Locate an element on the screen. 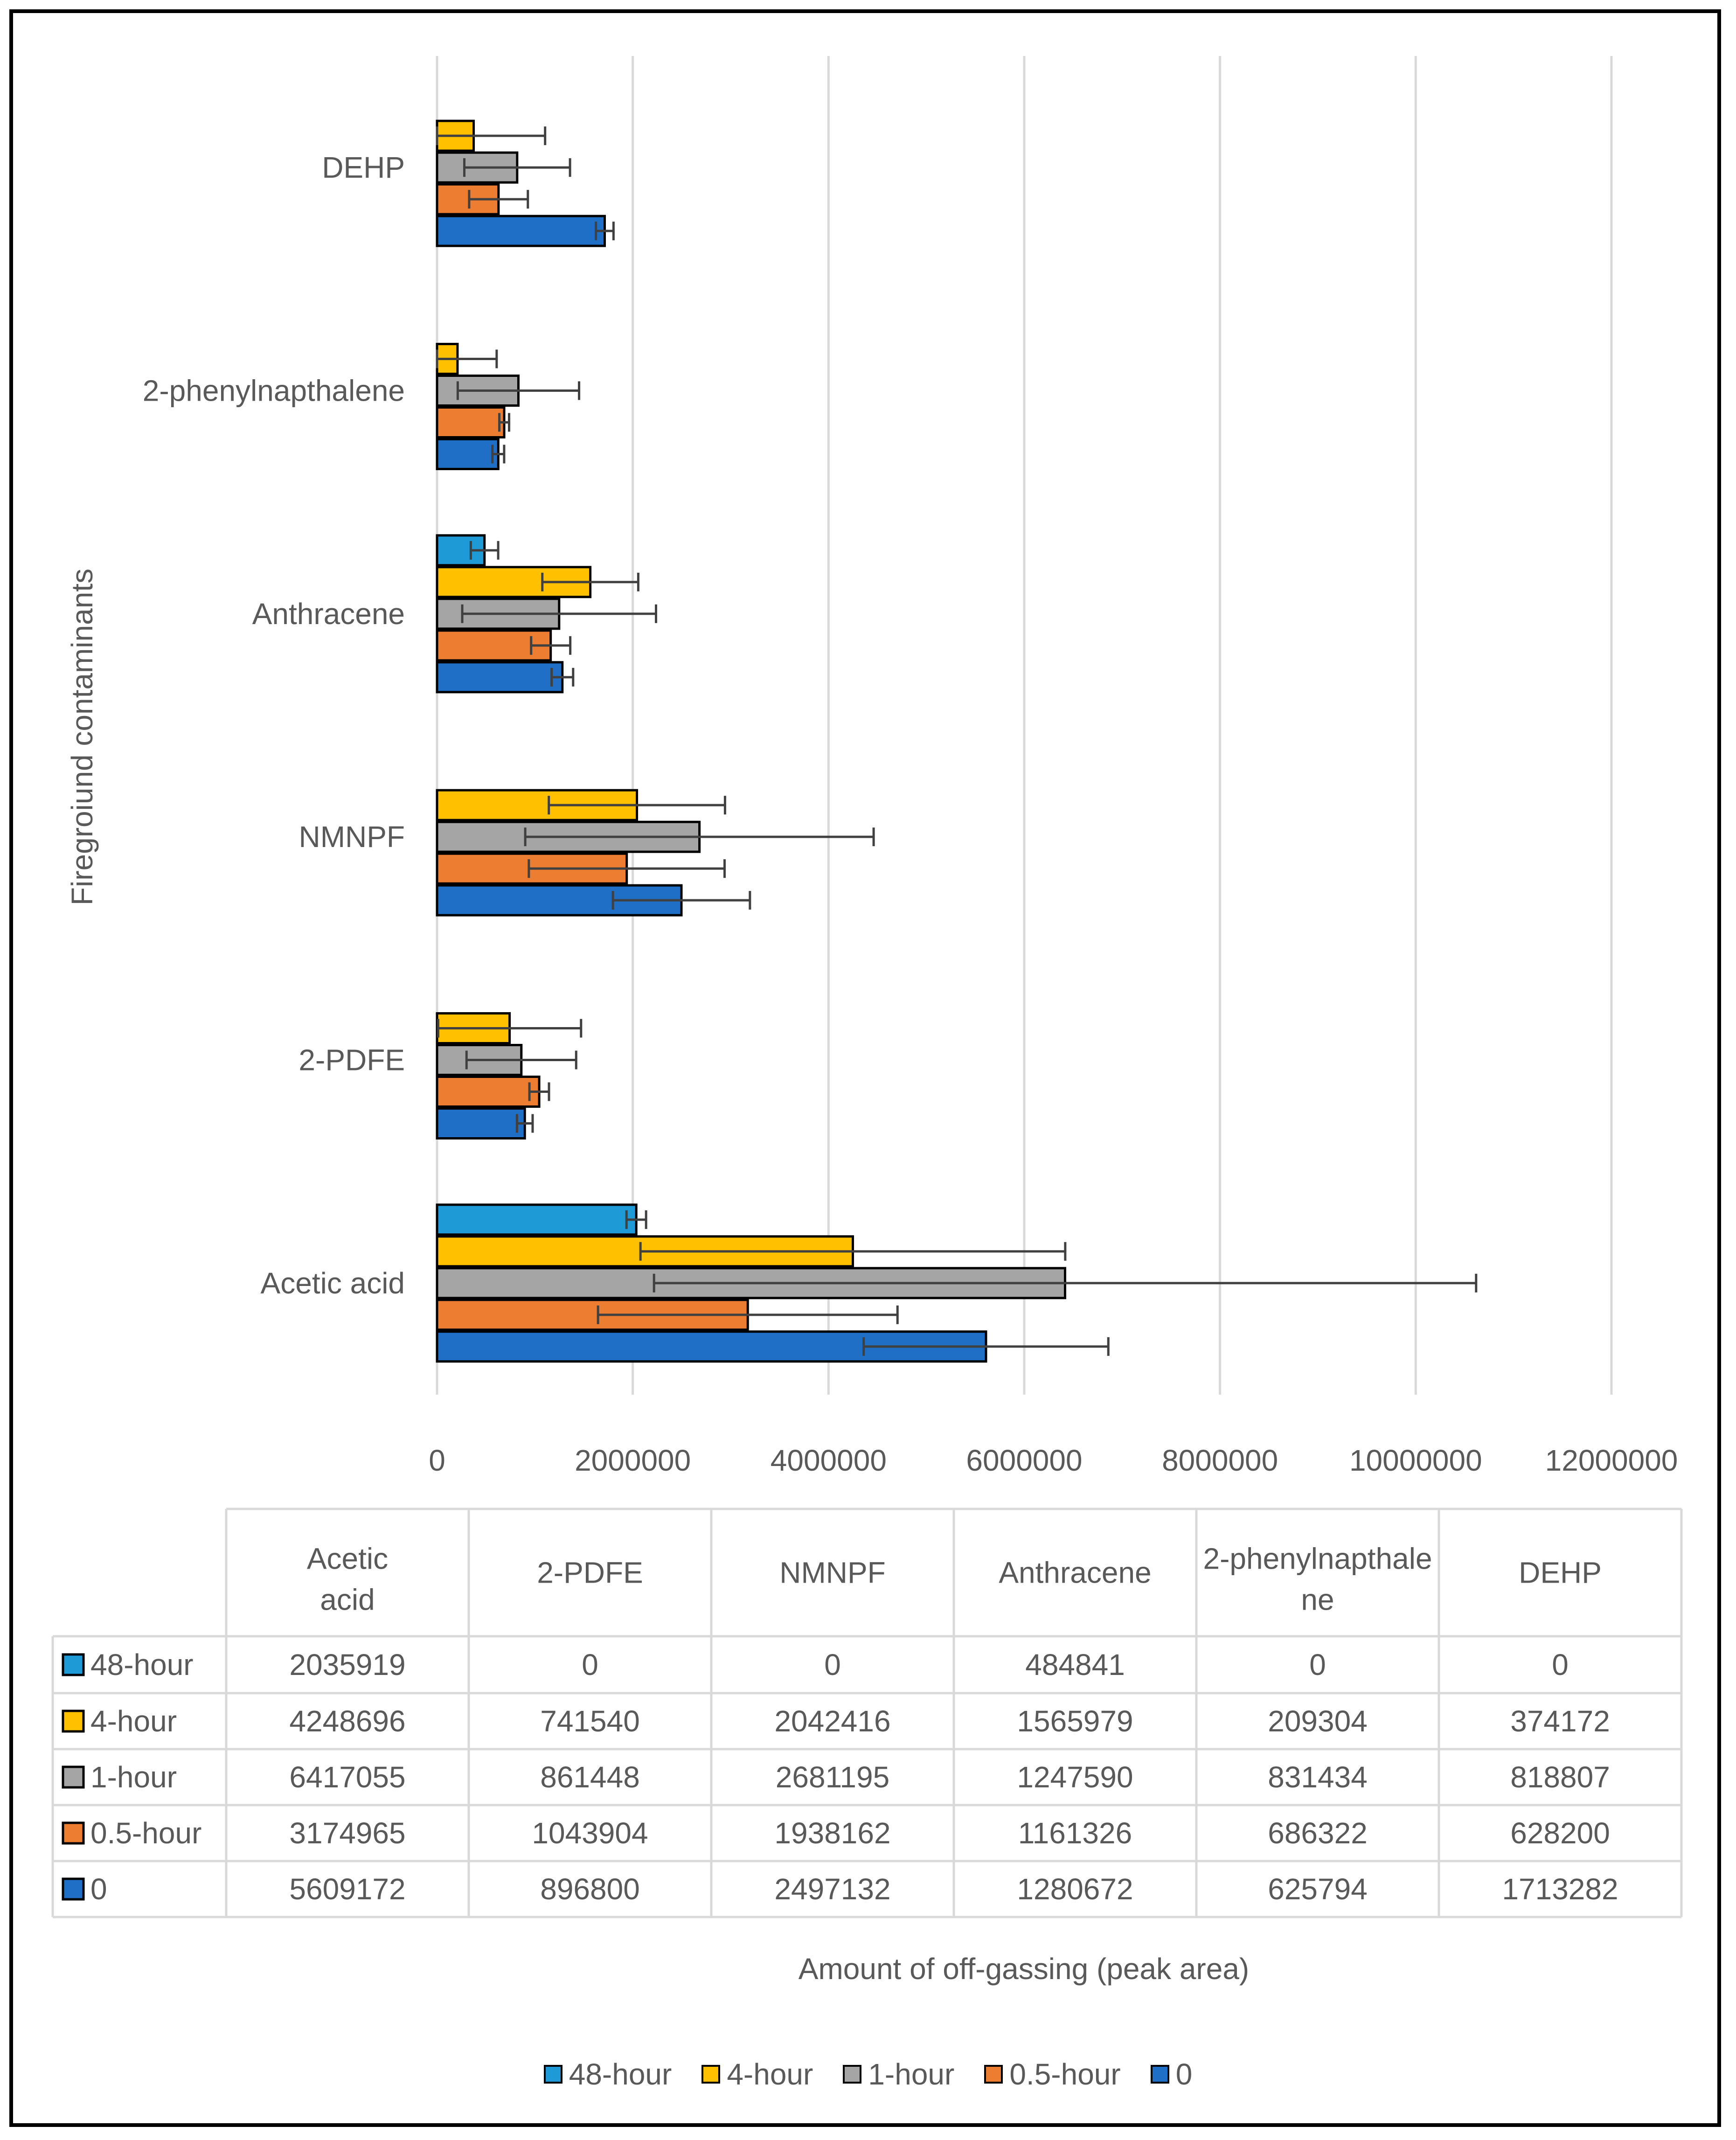 The height and width of the screenshot is (2140, 1736). y-axis-title: Firegroiund contaminants is located at coordinates (82, 737).